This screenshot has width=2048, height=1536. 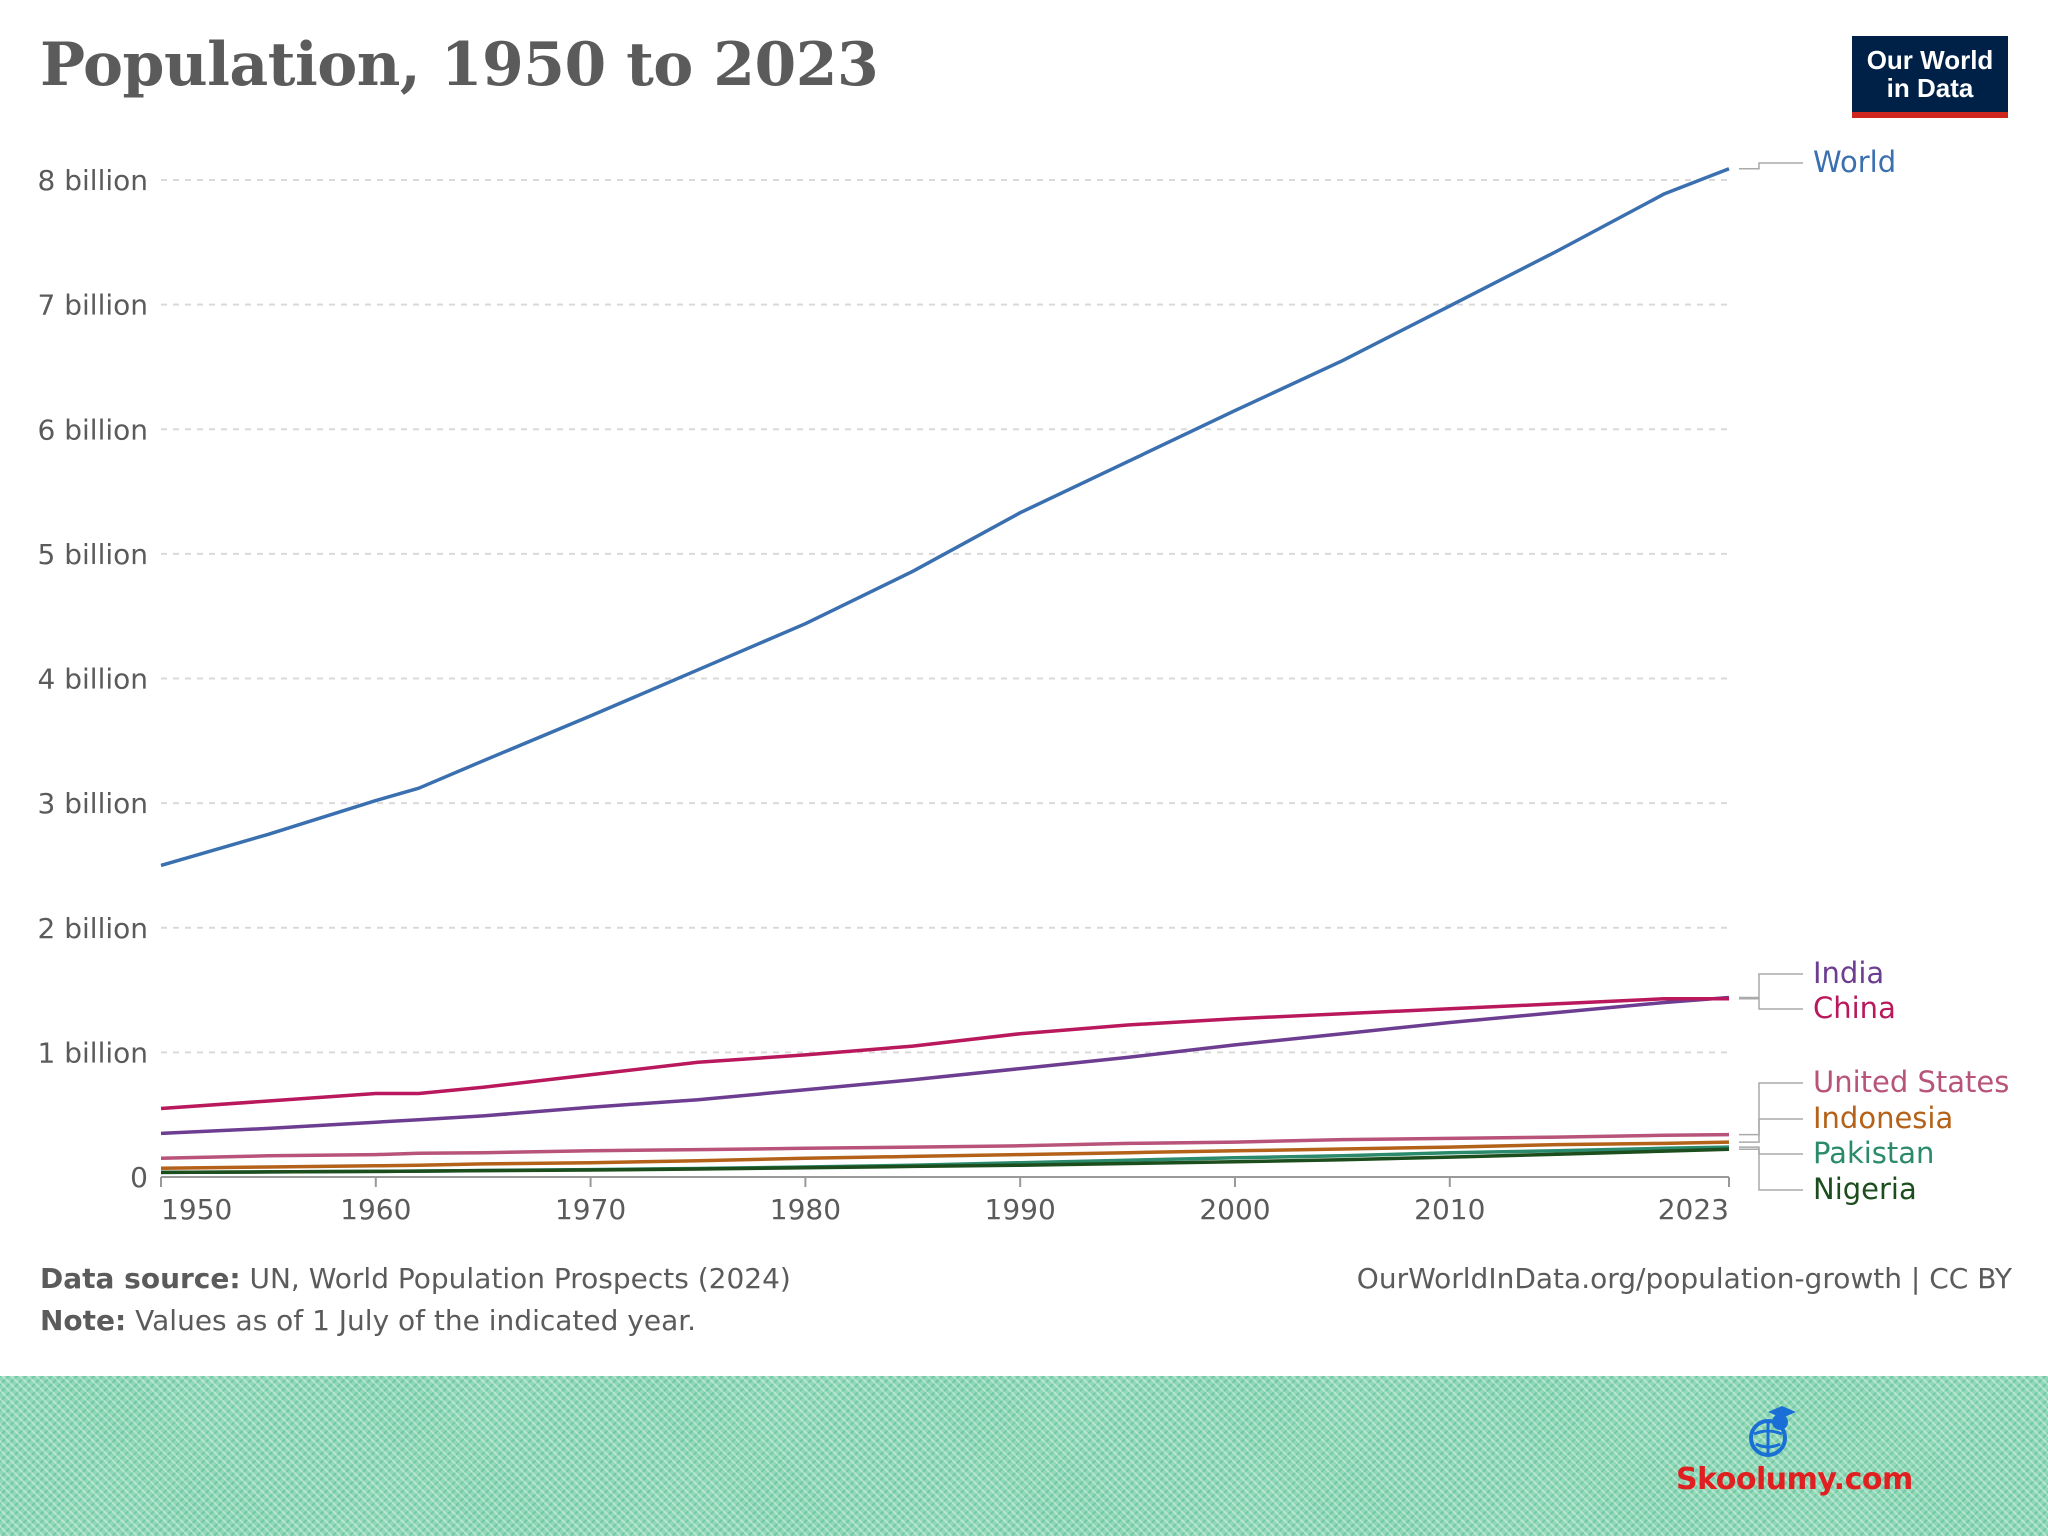 What do you see at coordinates (1020, 1209) in the screenshot?
I see `x-tick-label: 1990` at bounding box center [1020, 1209].